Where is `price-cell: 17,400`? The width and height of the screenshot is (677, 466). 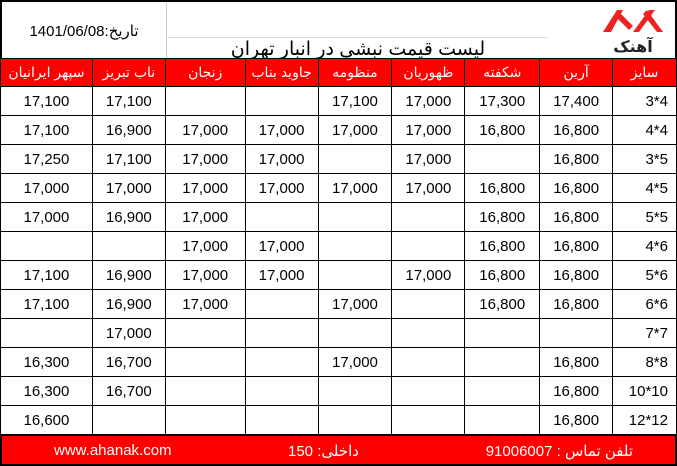
price-cell: 17,400 is located at coordinates (576, 101).